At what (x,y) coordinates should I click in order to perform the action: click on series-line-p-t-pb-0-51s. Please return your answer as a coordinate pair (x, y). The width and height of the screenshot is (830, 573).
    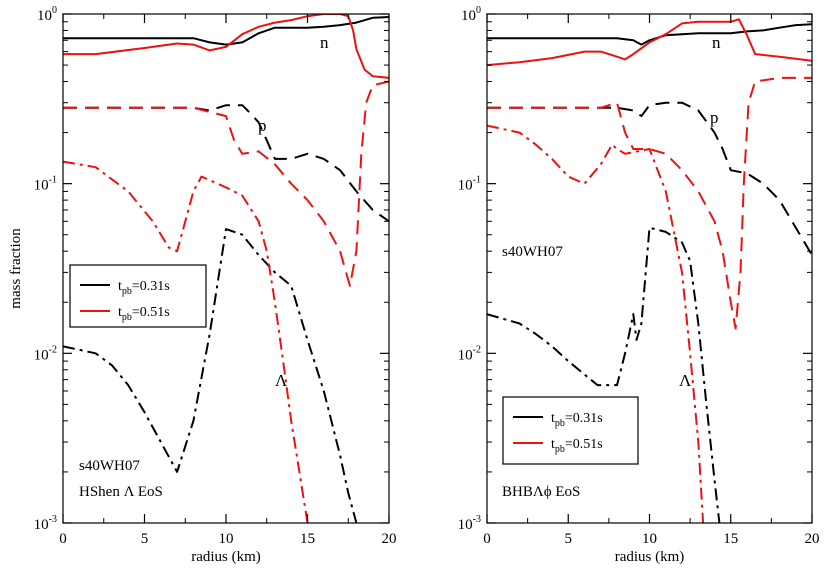
    Looking at the image, I should click on (226, 183).